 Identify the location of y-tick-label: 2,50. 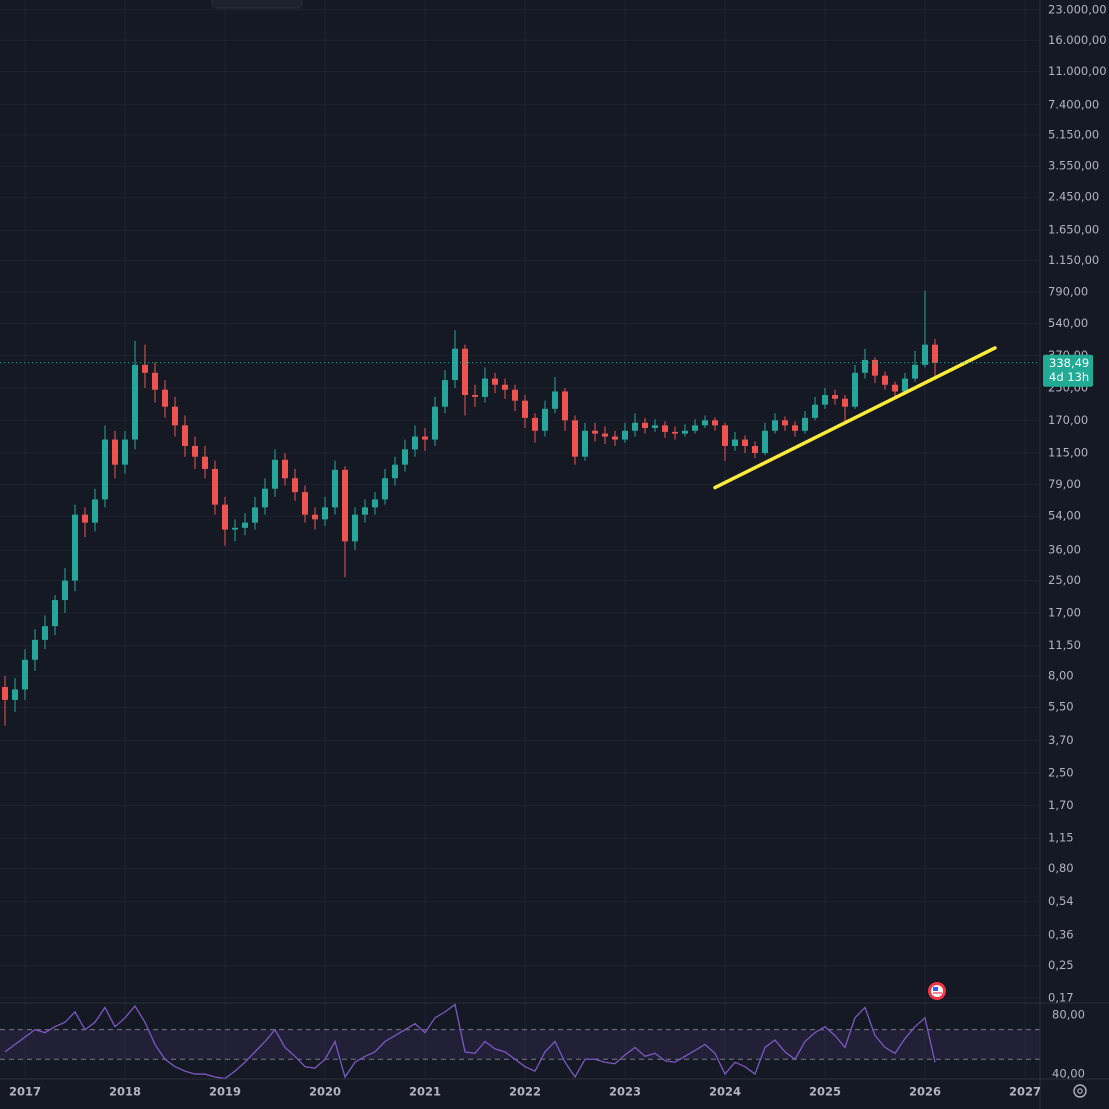
(1061, 773).